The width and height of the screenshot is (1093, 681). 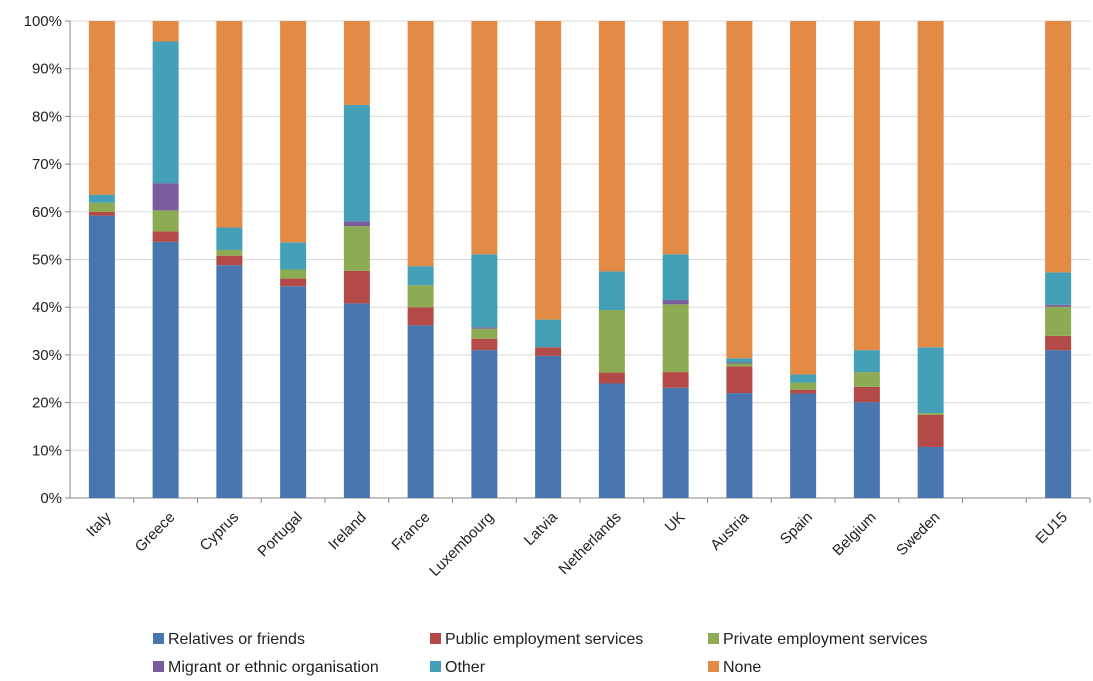 I want to click on bar-segment-belgium-public-employment-services, so click(x=866, y=394).